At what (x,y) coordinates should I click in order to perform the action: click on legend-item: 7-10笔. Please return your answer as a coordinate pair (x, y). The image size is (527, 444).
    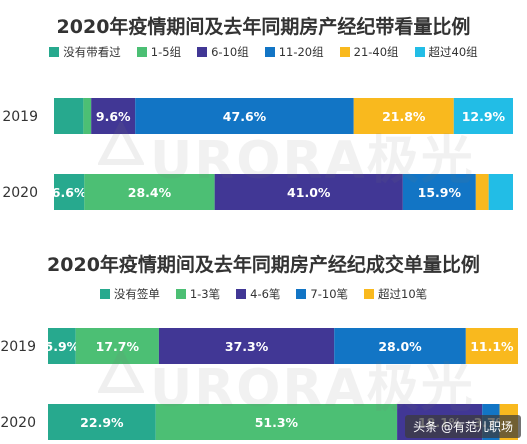
    Looking at the image, I should click on (322, 294).